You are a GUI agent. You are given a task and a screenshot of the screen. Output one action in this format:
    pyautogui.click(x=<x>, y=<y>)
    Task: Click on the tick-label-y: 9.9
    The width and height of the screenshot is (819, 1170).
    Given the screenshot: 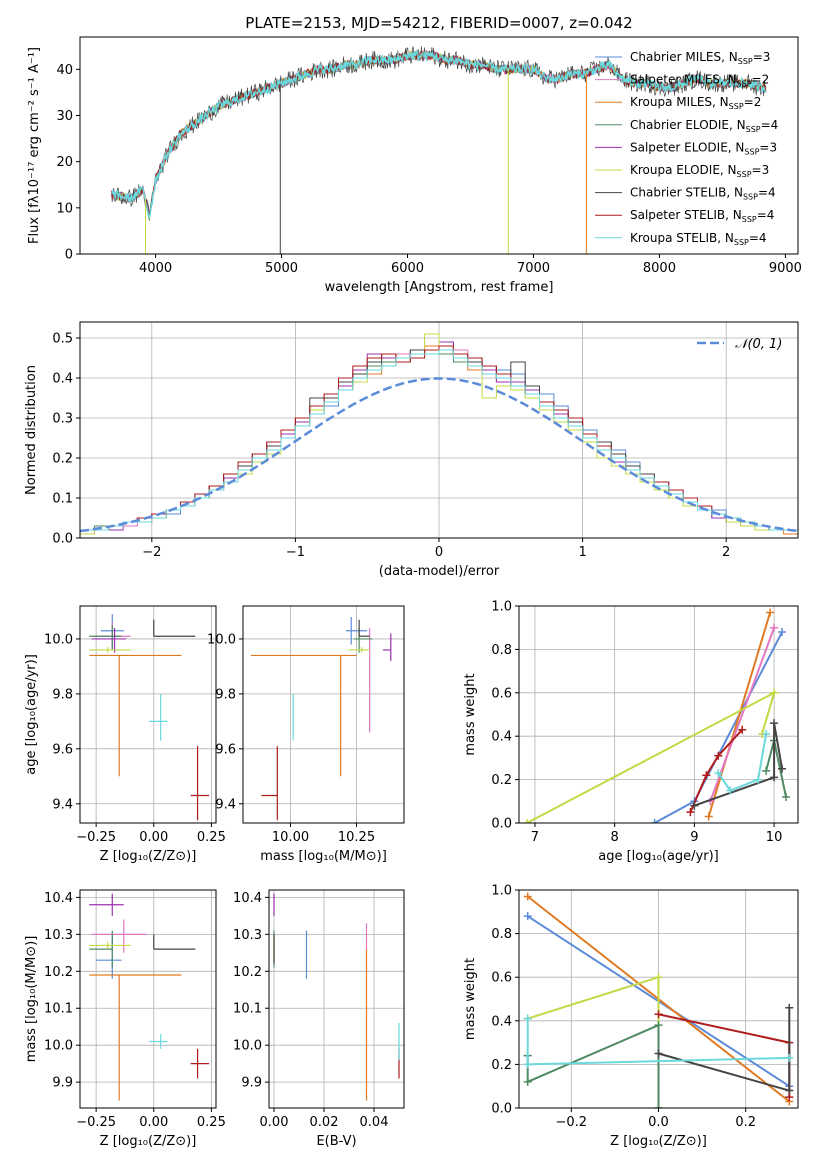 What is the action you would take?
    pyautogui.click(x=251, y=1083)
    